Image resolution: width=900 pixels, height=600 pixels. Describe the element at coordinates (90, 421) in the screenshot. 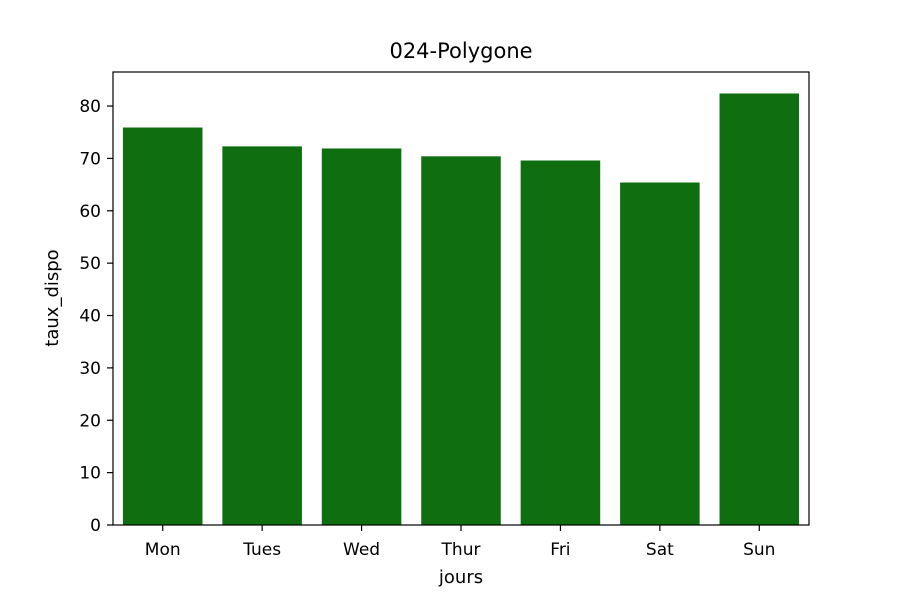

I see `y-tick-label: 20` at that location.